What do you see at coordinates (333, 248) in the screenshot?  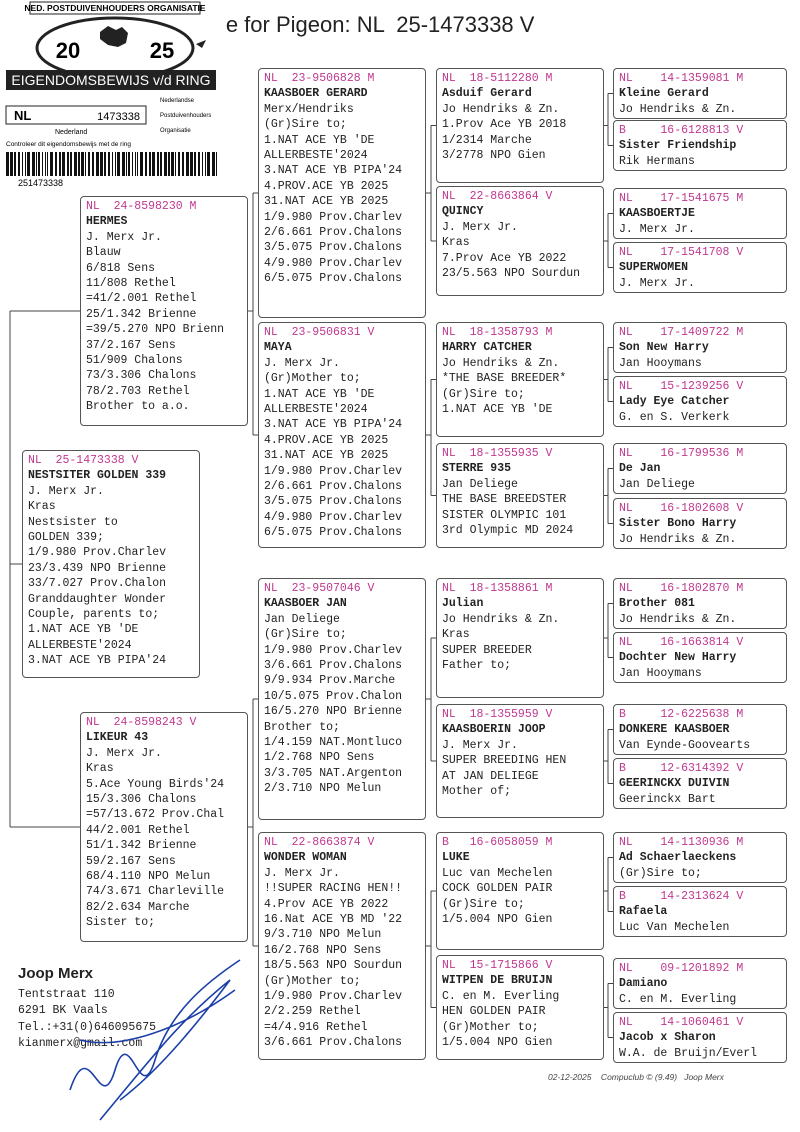 I see `pigeon-info: 3/5.075 Prov.Chalons` at bounding box center [333, 248].